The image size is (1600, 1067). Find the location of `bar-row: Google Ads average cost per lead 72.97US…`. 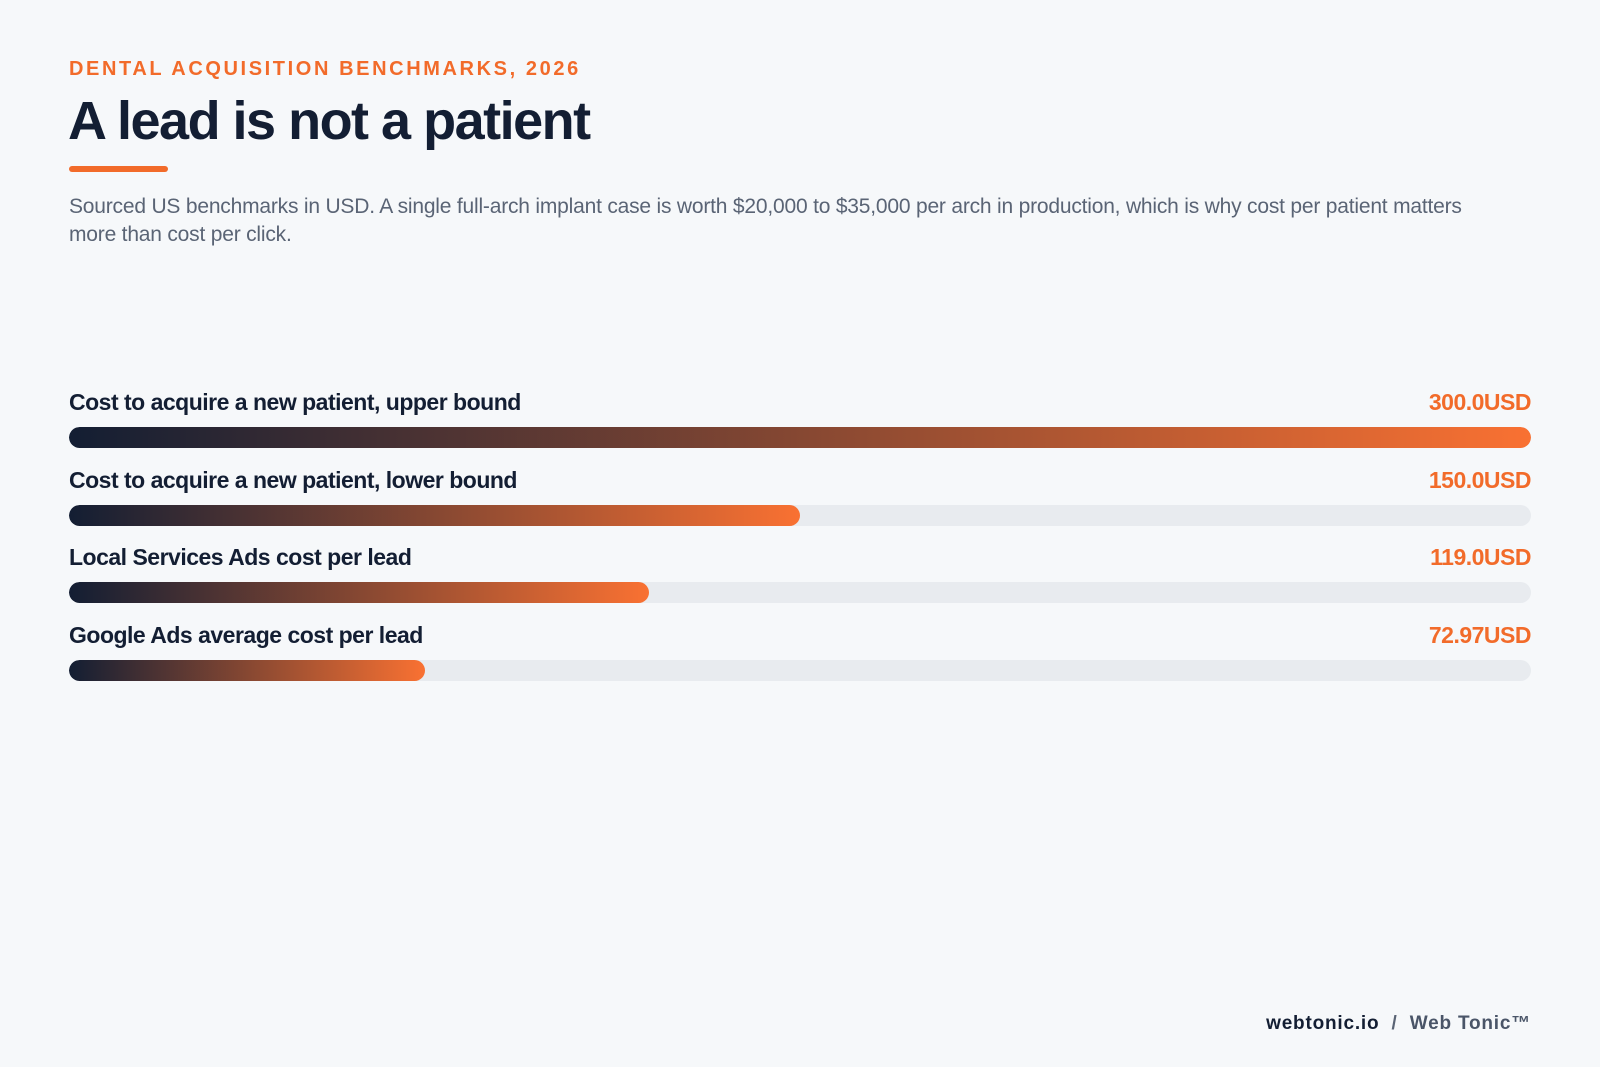

bar-row: Google Ads average cost per lead 72.97US… is located at coordinates (800, 657).